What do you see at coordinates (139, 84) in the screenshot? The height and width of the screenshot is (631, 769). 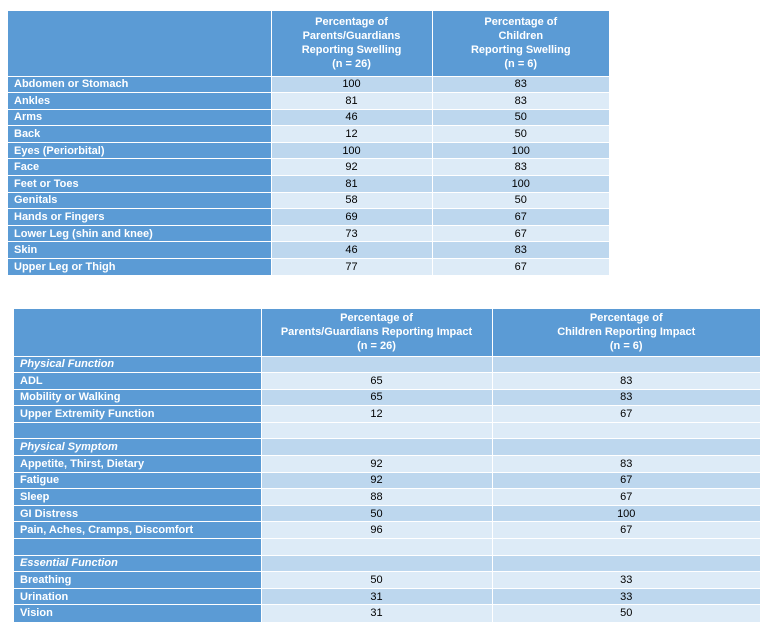 I see `row-label: Abdomen or Stomach` at bounding box center [139, 84].